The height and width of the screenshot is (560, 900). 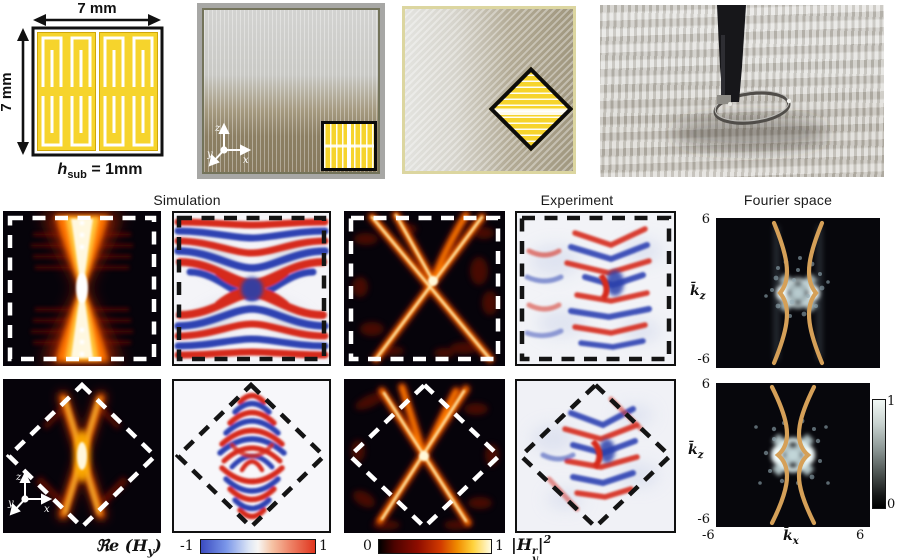 What do you see at coordinates (703, 519) in the screenshot?
I see `fourier2-ytick-min: -6` at bounding box center [703, 519].